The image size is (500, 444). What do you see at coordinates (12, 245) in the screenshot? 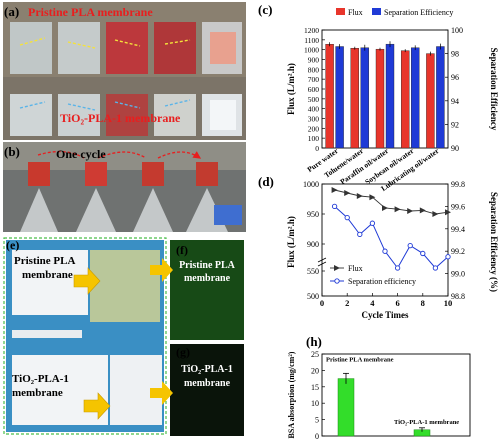
I see `panel-e-letter: (e)` at bounding box center [12, 245].